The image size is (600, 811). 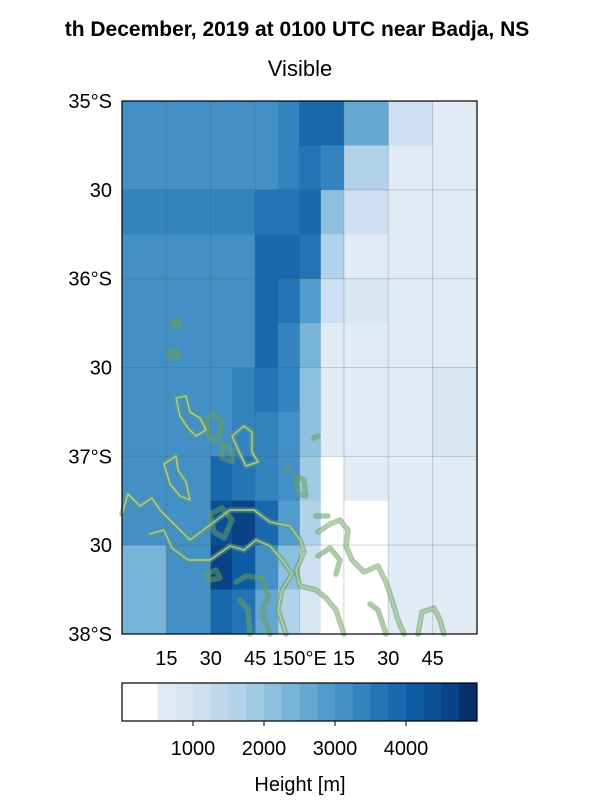 I want to click on colorbar-ticks: 1000 2000 3000 4000, so click(x=300, y=740).